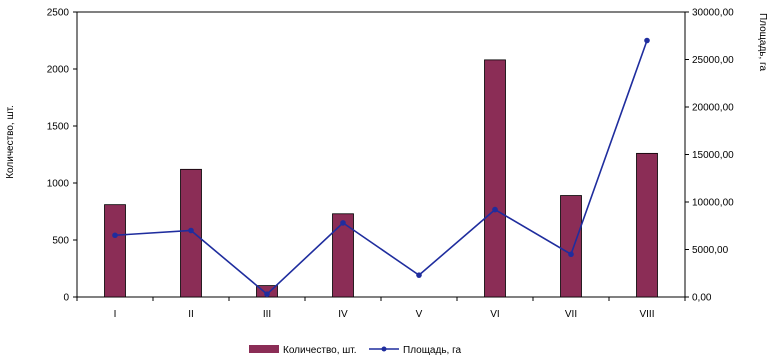 The height and width of the screenshot is (358, 772). I want to click on x-tick-label: IV, so click(343, 314).